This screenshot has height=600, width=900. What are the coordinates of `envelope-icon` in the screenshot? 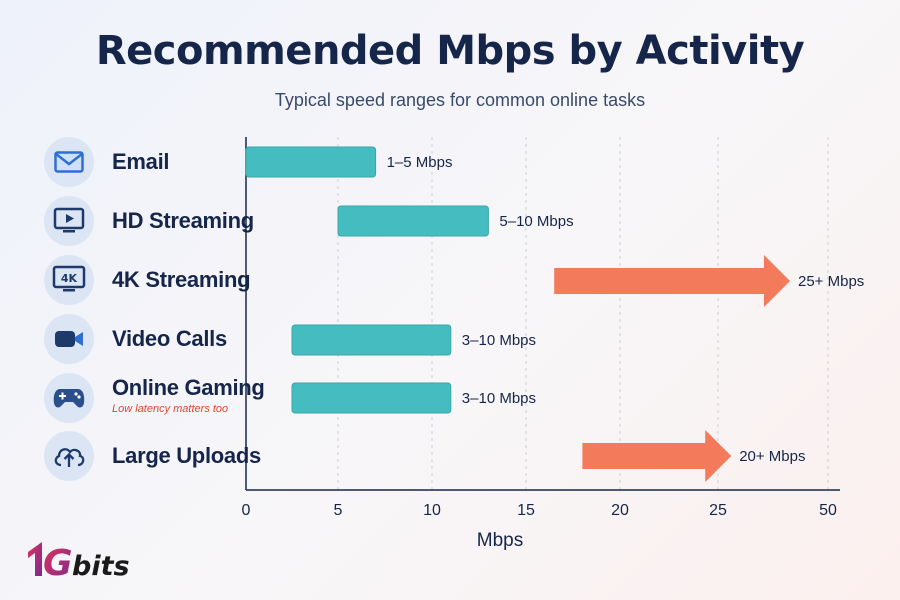 It's located at (69, 162).